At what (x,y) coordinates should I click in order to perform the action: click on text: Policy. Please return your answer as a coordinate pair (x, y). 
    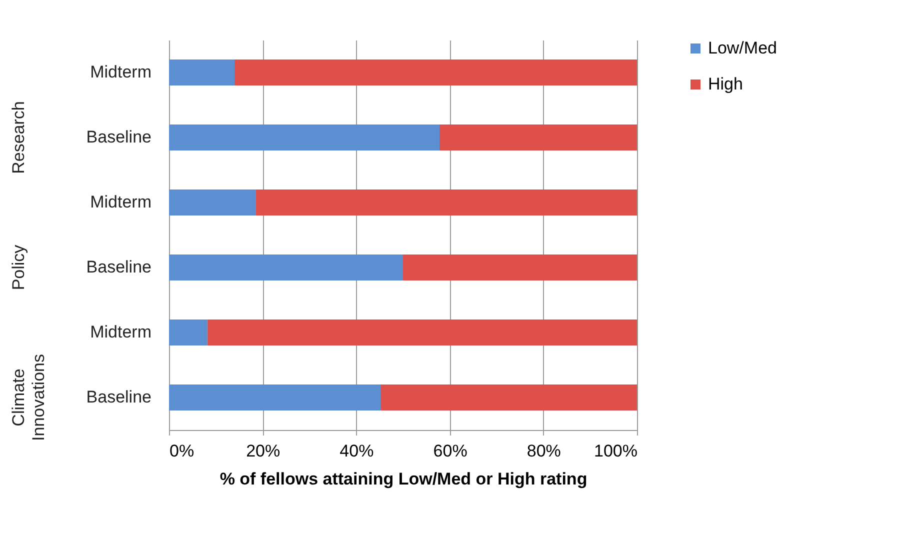
    Looking at the image, I should click on (18, 267).